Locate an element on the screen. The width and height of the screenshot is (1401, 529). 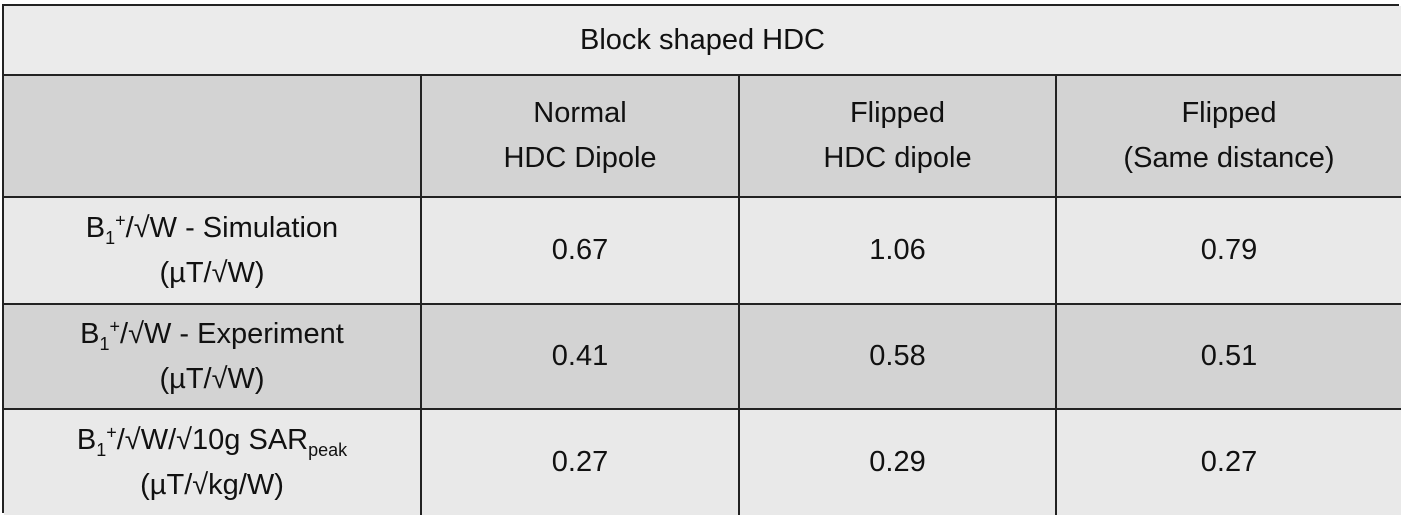
header-cell: Normal HDC Dipole is located at coordinates (581, 137).